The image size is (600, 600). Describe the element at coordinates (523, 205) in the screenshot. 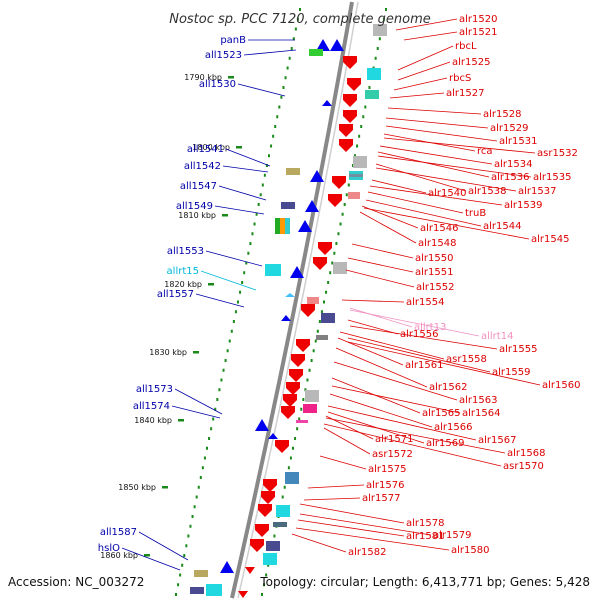

I see `gene-label-alr1539: alr1539` at that location.